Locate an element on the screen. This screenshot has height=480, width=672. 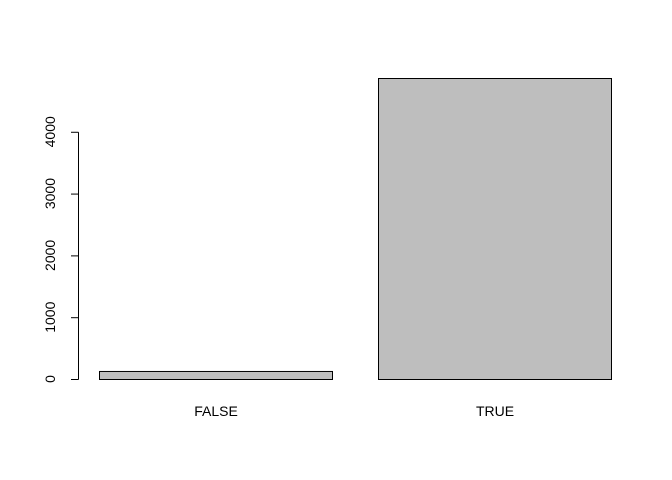
x-category-label-false: FALSE is located at coordinates (216, 411).